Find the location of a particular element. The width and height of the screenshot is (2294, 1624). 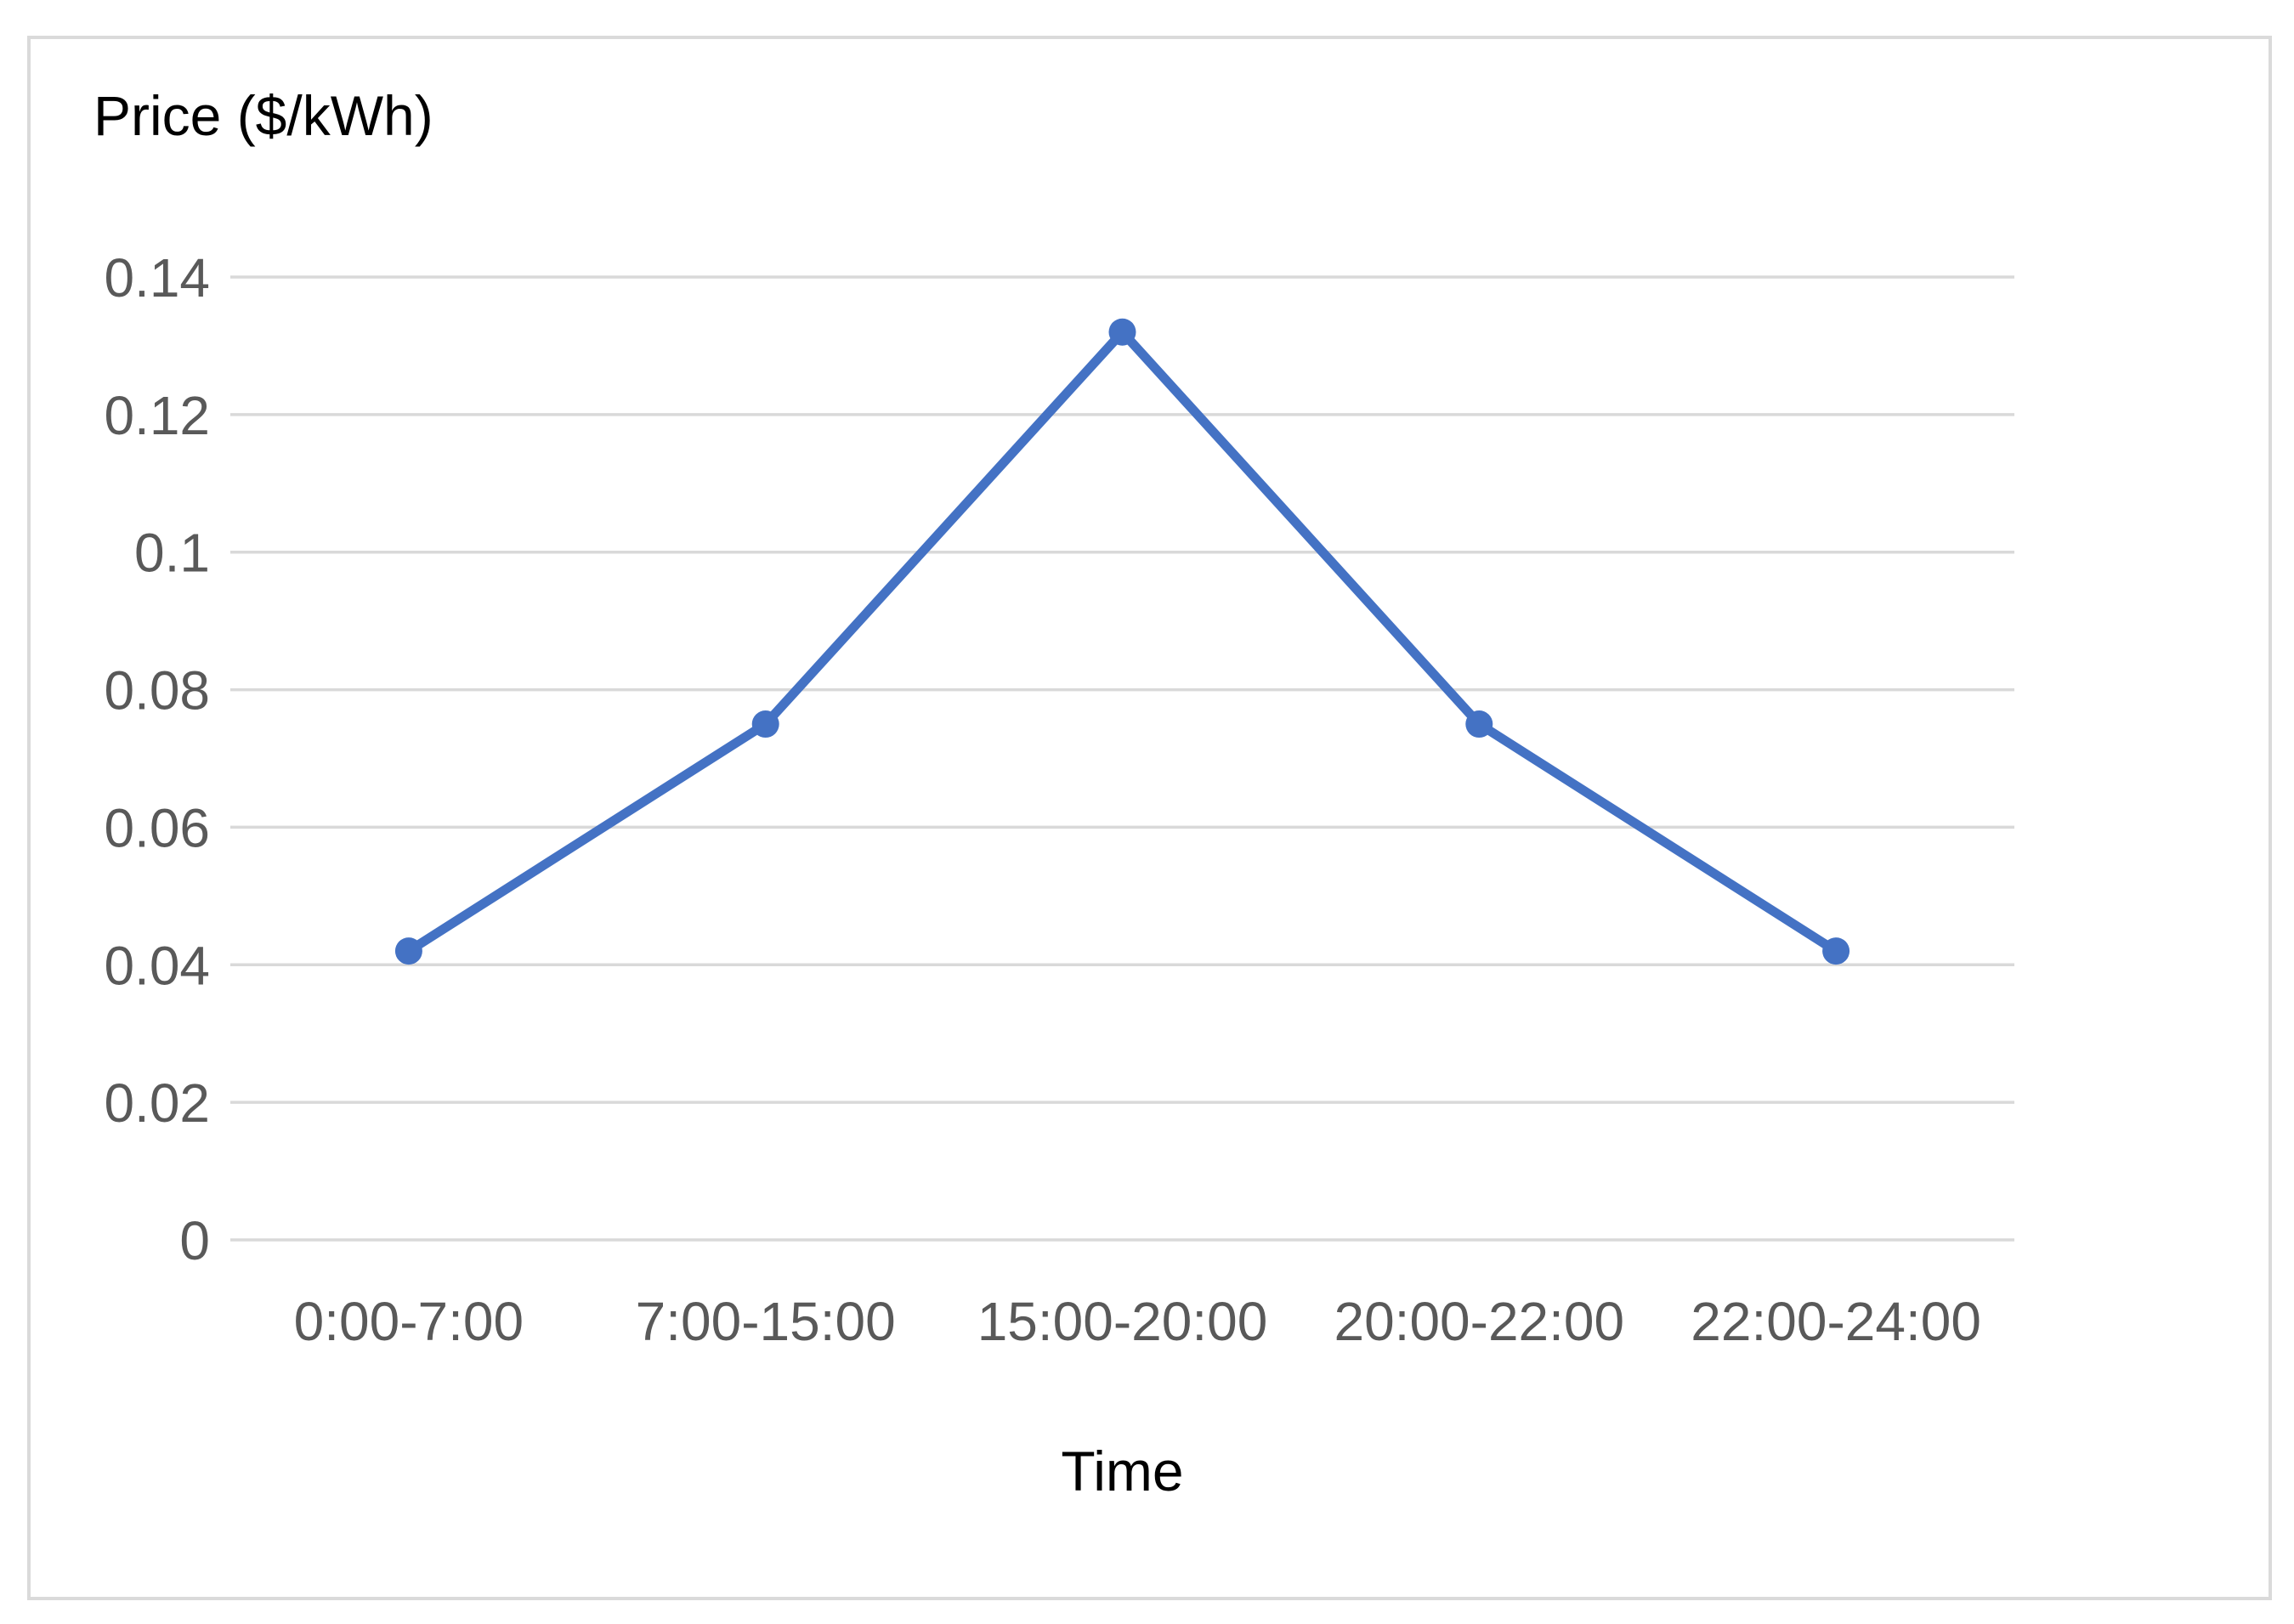

y-axis-tick-label: 0 is located at coordinates (194, 1240).